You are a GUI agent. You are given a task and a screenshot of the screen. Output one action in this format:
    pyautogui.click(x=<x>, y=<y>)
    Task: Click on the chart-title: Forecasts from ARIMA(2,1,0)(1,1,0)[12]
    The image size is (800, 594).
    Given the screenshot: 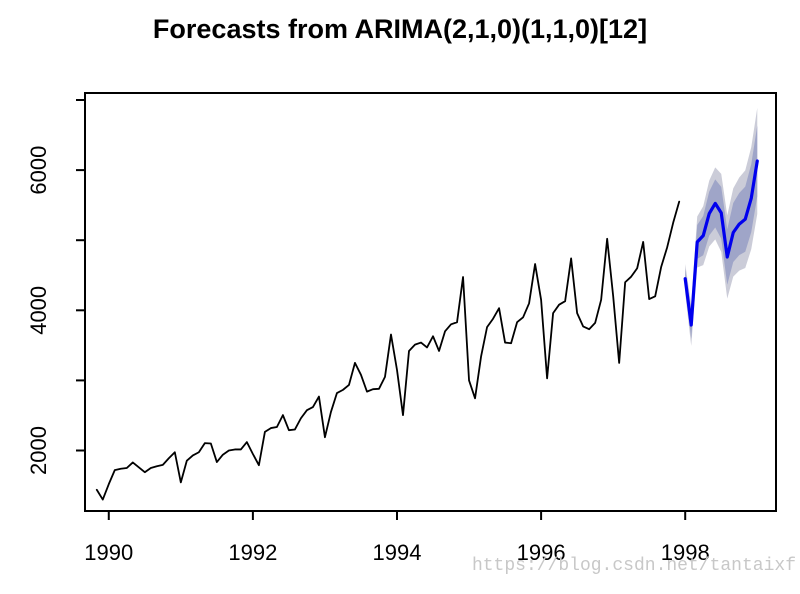 What is the action you would take?
    pyautogui.click(x=400, y=29)
    